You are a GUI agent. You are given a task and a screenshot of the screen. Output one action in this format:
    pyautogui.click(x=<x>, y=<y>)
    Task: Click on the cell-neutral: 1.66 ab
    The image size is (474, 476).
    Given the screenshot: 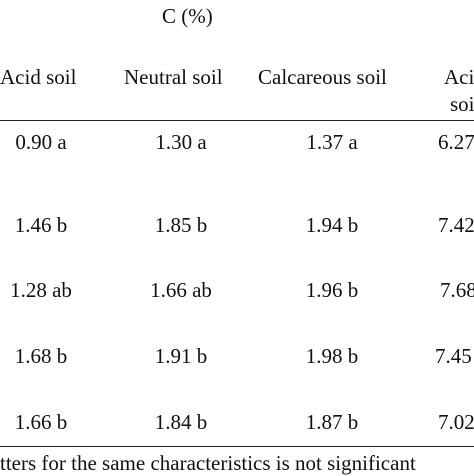 What is the action you would take?
    pyautogui.click(x=181, y=290)
    